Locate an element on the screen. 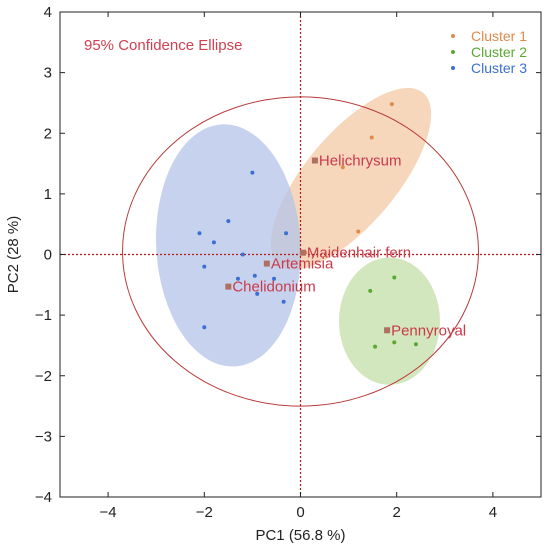 This screenshot has width=550, height=553. legend-label-3: Cluster 3 is located at coordinates (499, 68).